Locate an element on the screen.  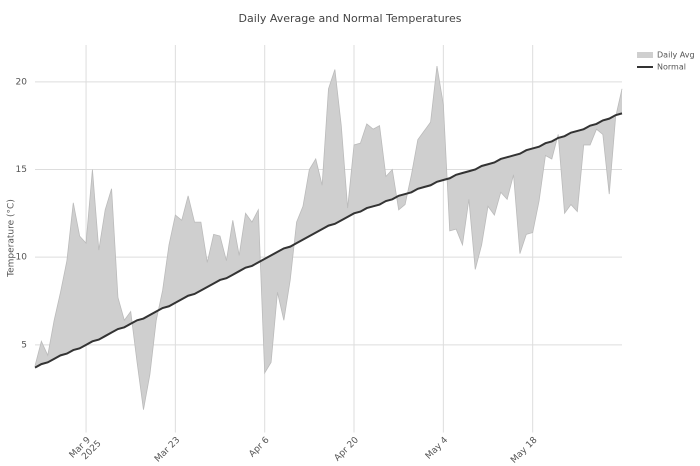
legend-swatch is located at coordinates (645, 55).